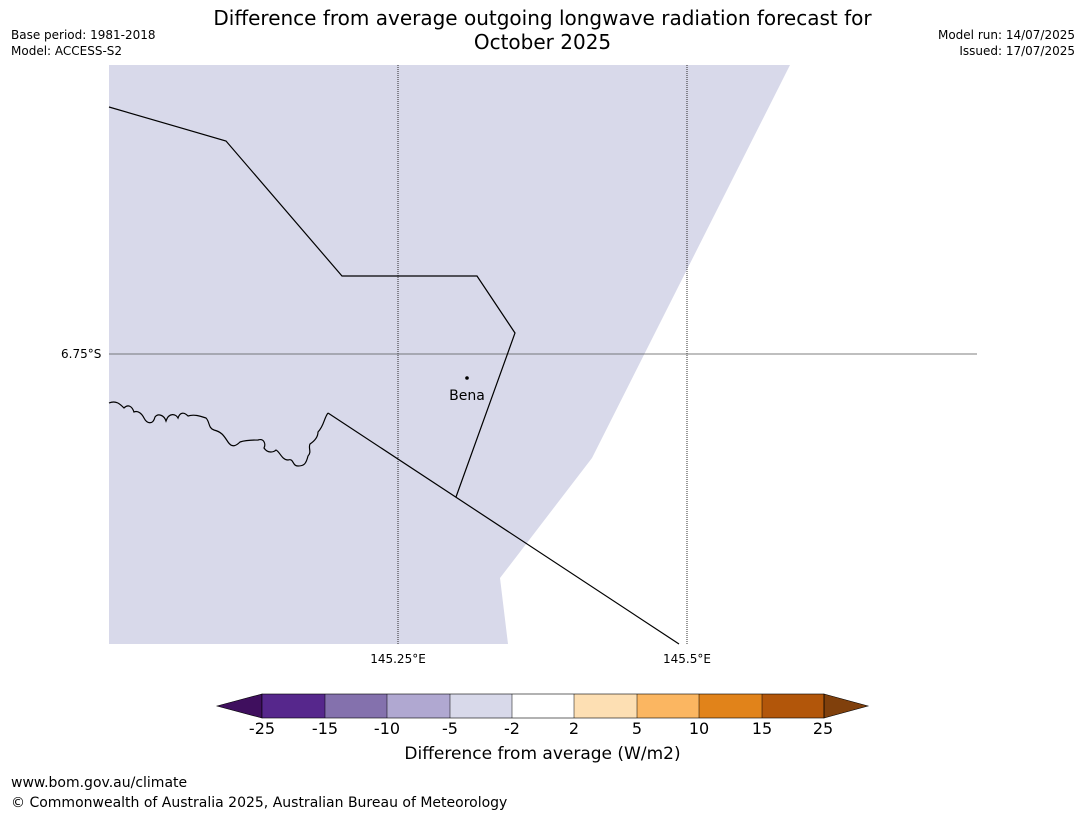 The image size is (1085, 816). What do you see at coordinates (542, 754) in the screenshot?
I see `colorbar-label: Difference from average (W/m2)` at bounding box center [542, 754].